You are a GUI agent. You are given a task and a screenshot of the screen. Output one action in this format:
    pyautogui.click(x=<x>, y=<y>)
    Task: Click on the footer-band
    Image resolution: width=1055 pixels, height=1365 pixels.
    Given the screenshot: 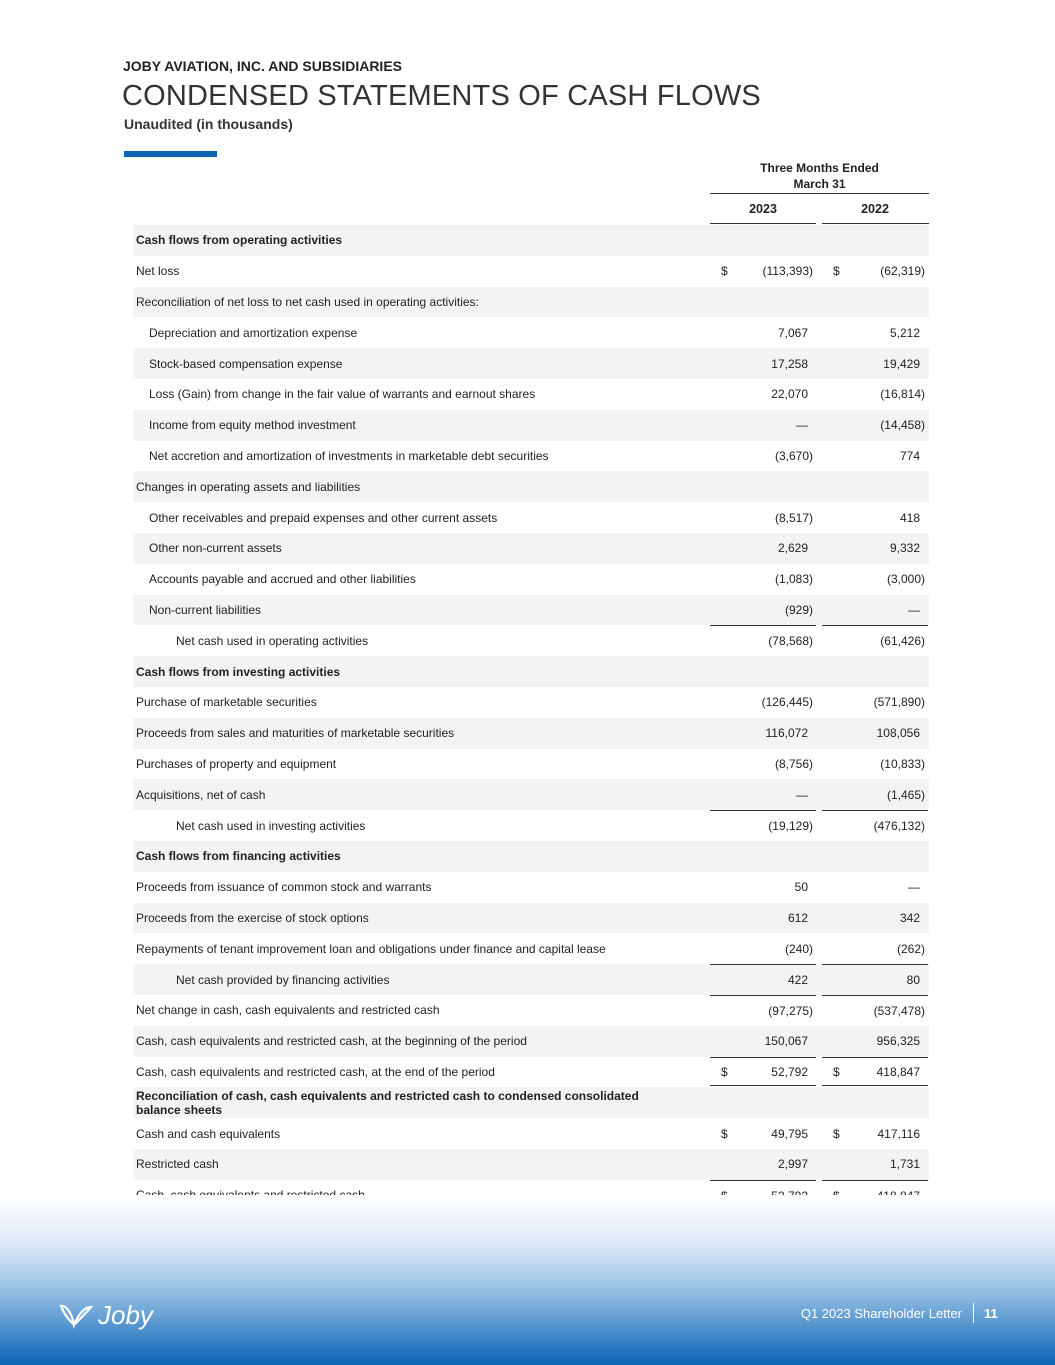 What is the action you would take?
    pyautogui.click(x=527, y=1280)
    